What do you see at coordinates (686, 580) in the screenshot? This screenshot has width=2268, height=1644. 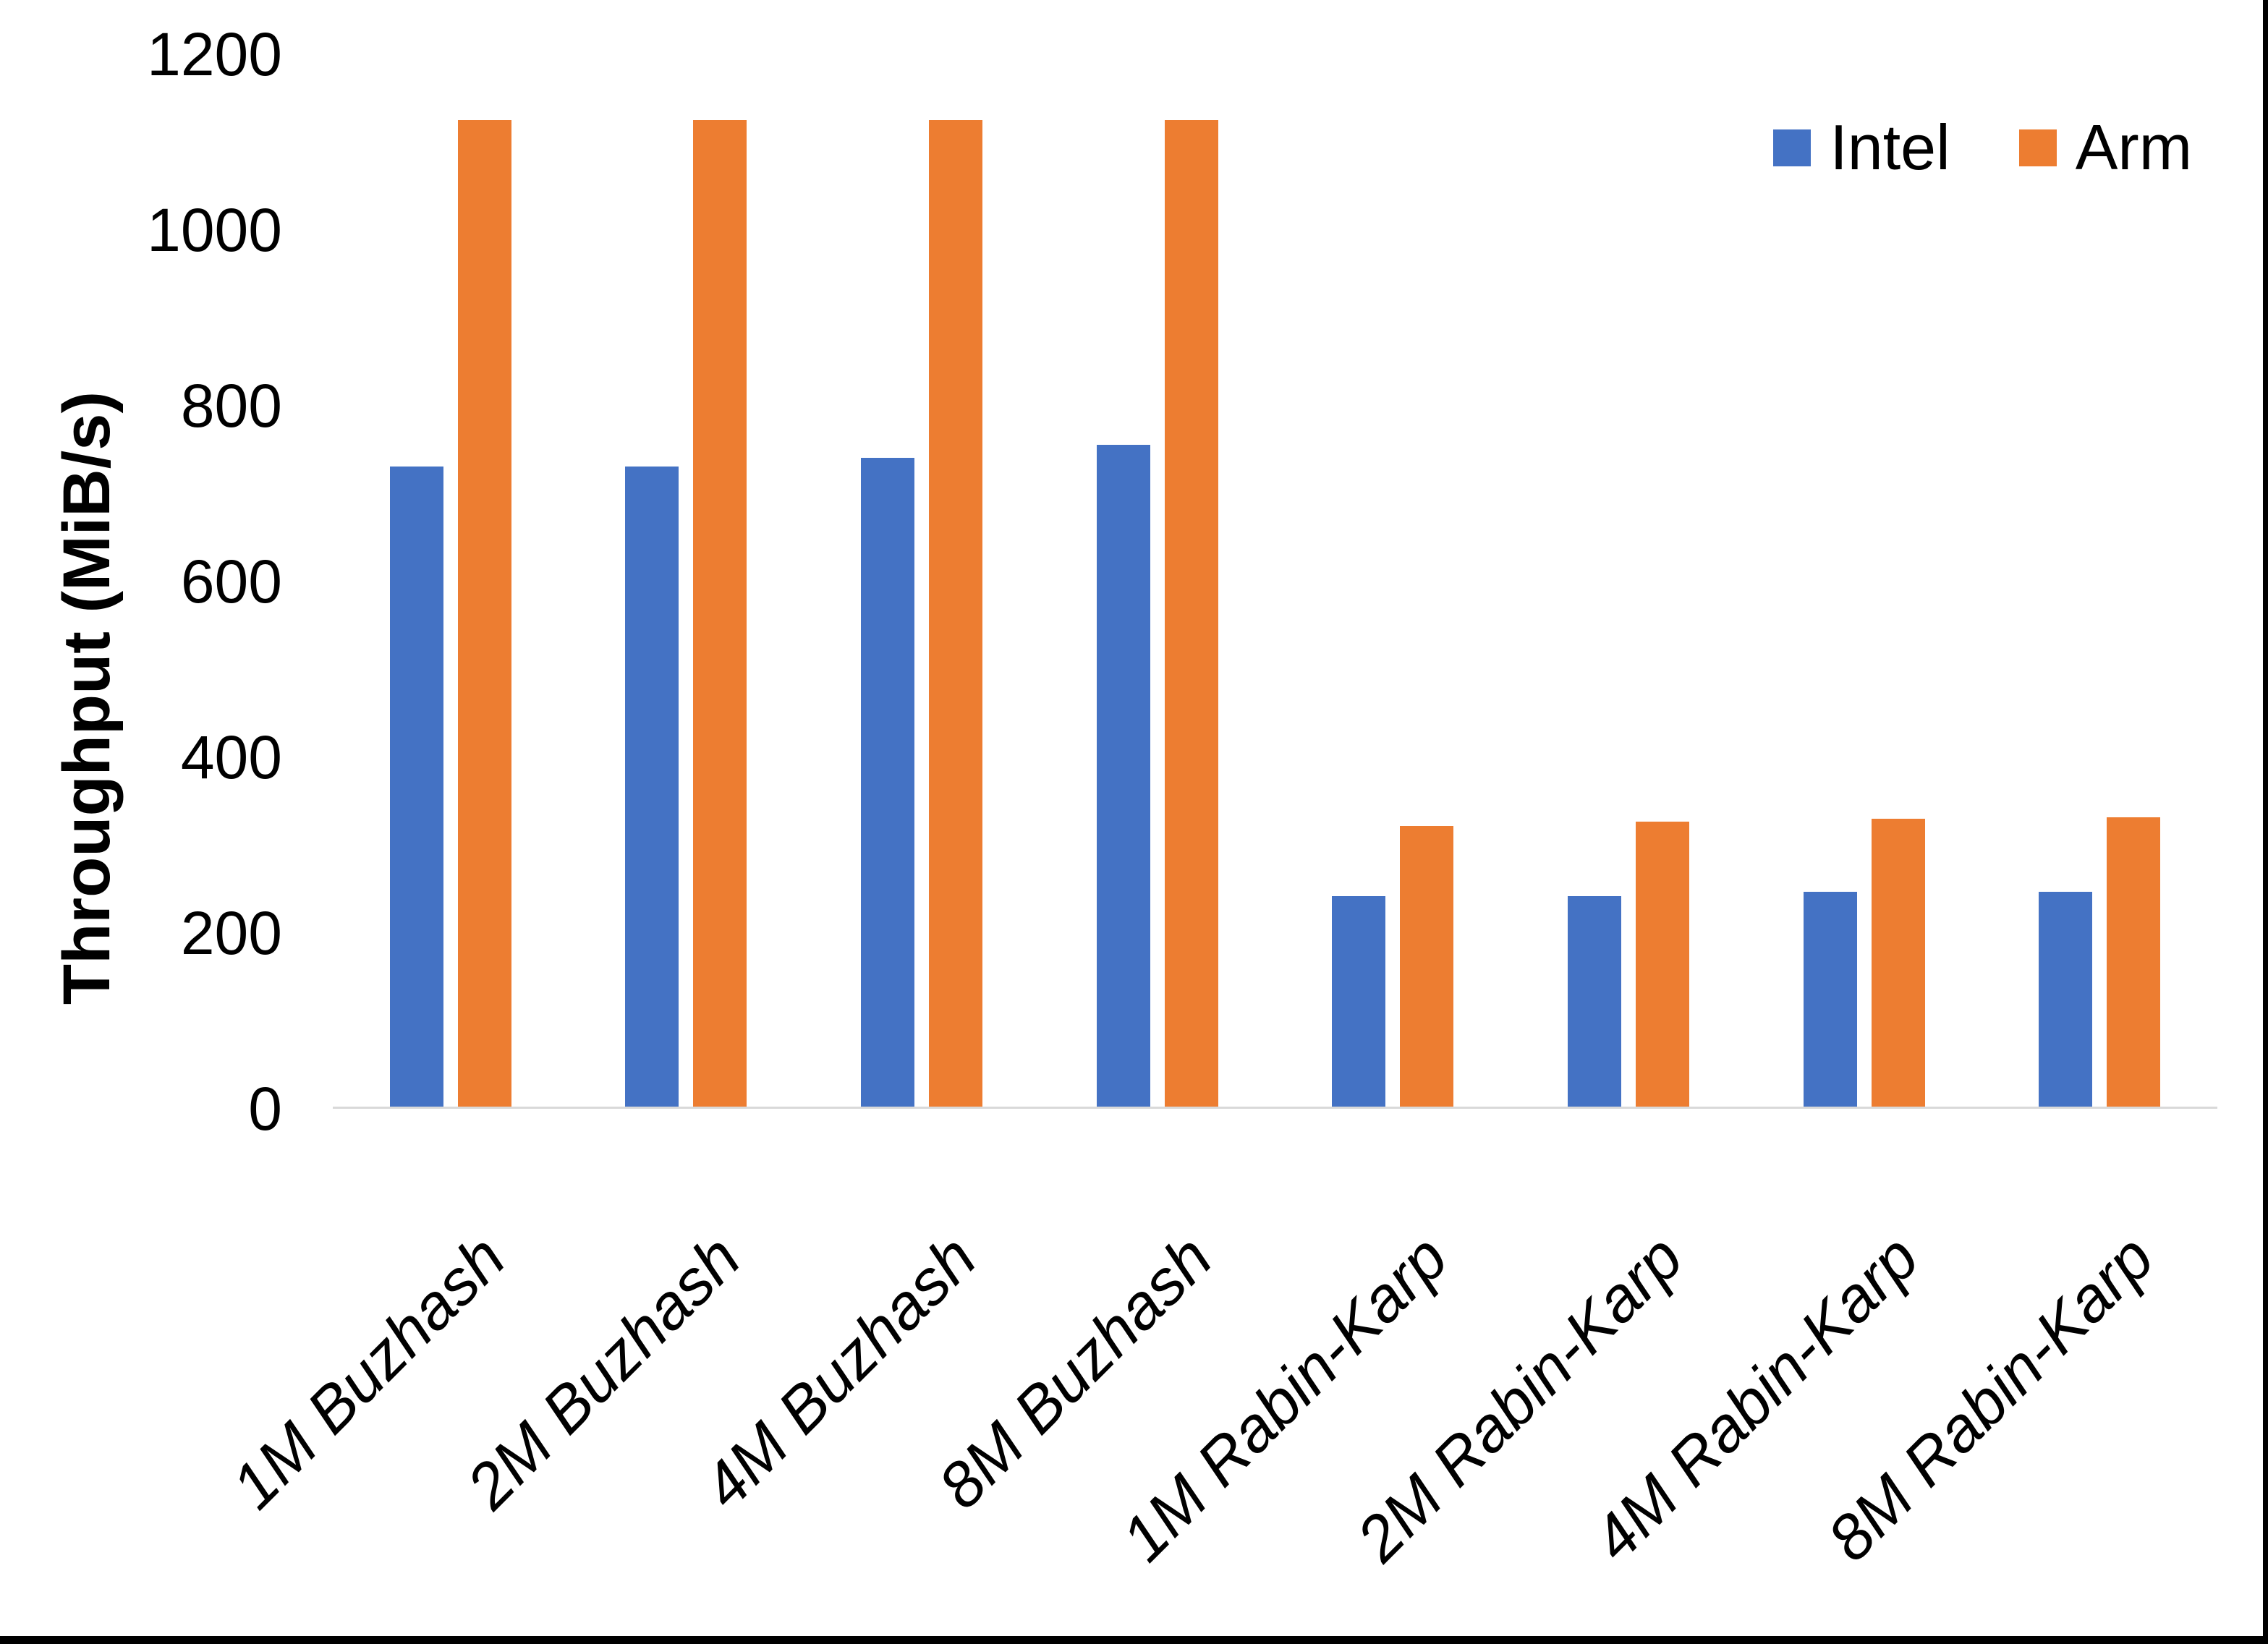 I see `bar-group-2m-buzhash` at bounding box center [686, 580].